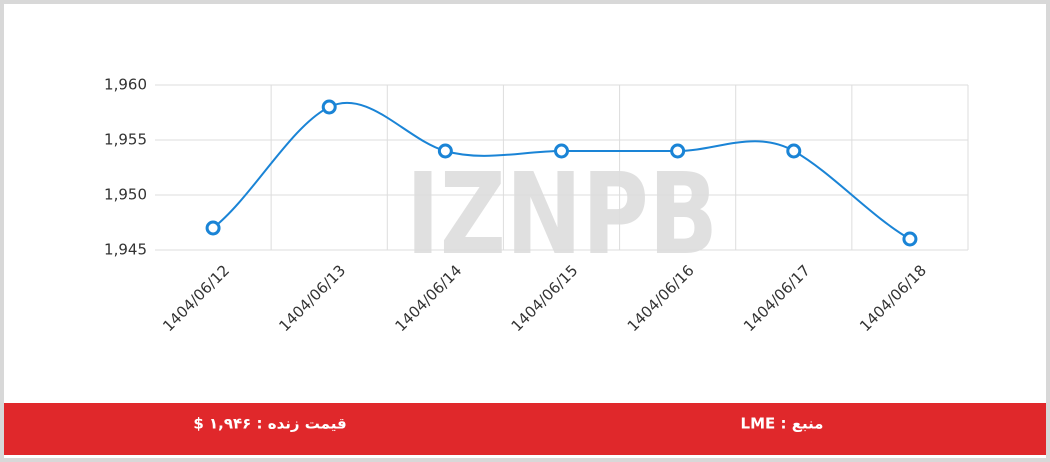 This screenshot has width=1050, height=462. Describe the element at coordinates (269, 424) in the screenshot. I see `footer-price: قیمت زنده : ۱,۹۴۶ $` at that location.